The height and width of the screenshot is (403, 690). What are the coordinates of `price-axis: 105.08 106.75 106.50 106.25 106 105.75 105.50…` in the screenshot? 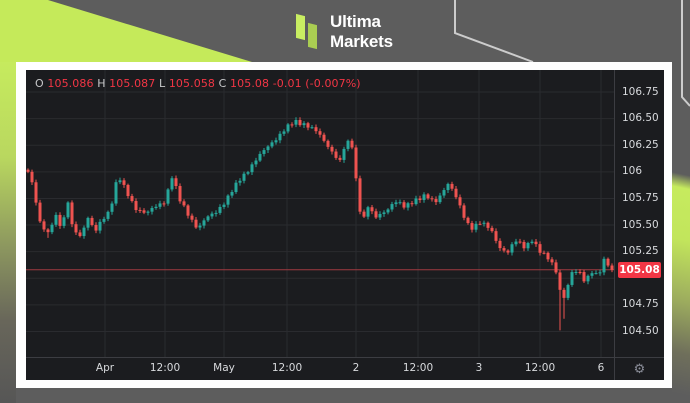 It's located at (639, 213).